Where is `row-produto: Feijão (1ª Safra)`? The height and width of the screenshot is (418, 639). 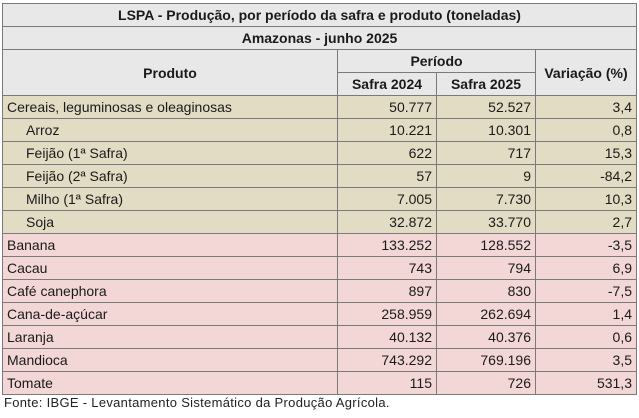 row-produto: Feijão (1ª Safra) is located at coordinates (170, 153).